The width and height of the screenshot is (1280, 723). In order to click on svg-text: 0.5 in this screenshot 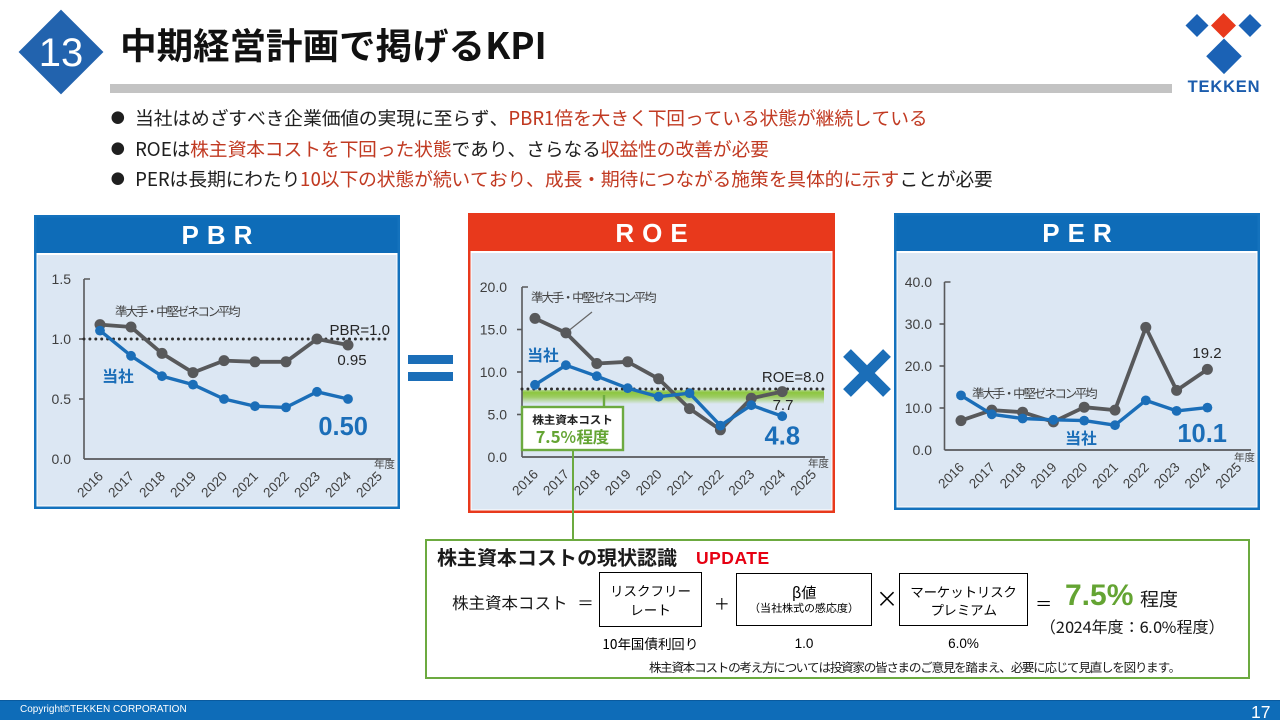, I will do `click(62, 399)`.